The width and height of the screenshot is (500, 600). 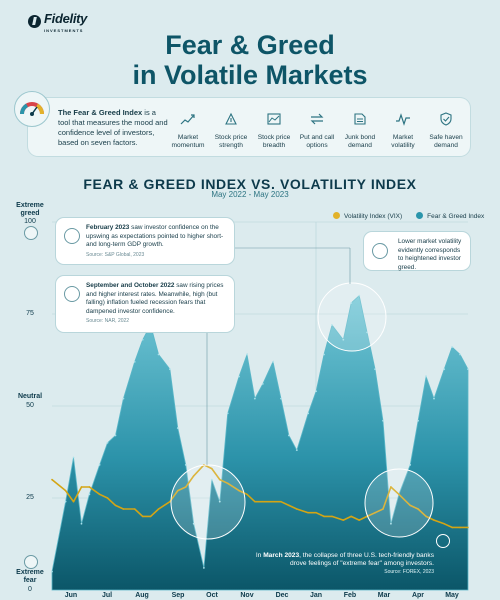 I want to click on callout-feb-bold: February 2023, so click(x=108, y=227).